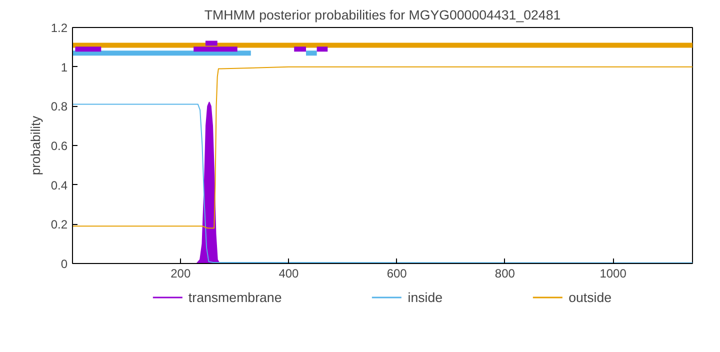  I want to click on x-tick-label: 1000, so click(613, 273).